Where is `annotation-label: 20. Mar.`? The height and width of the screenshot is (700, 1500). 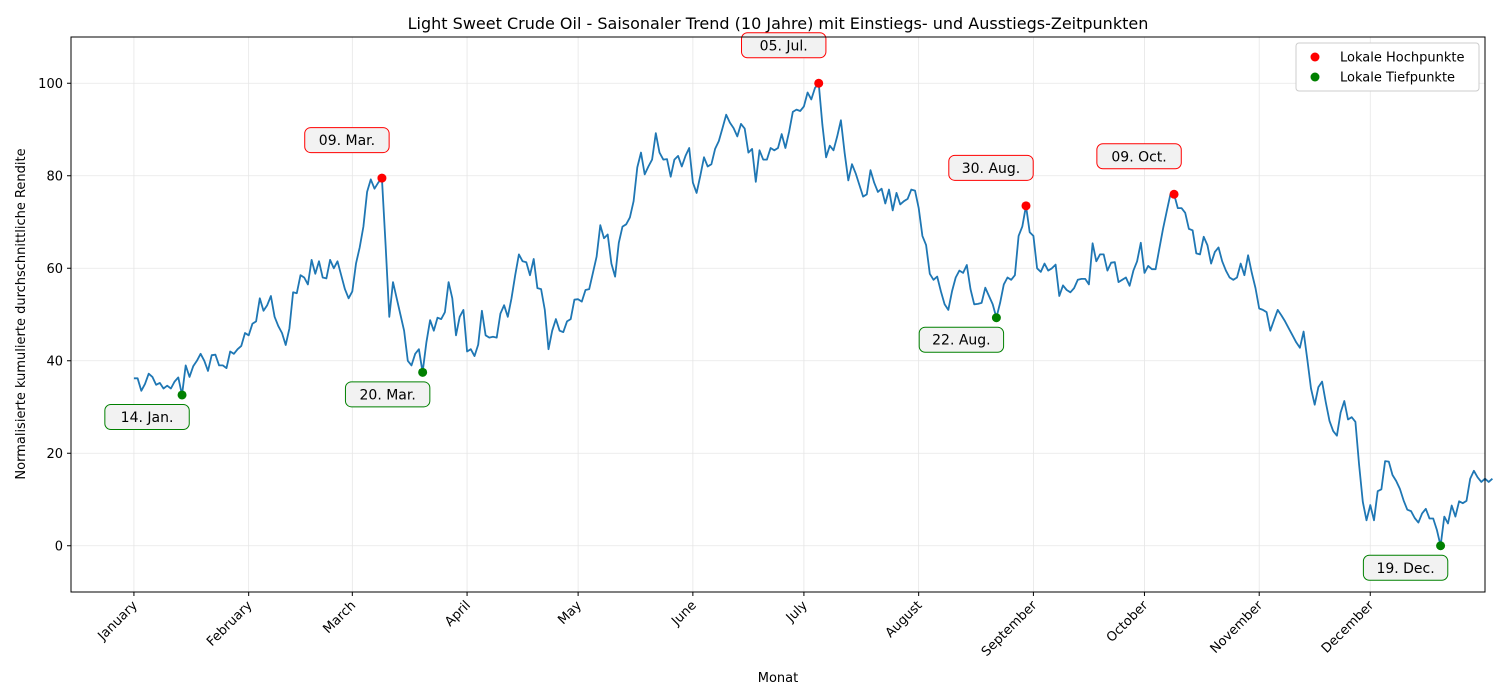 annotation-label: 20. Mar. is located at coordinates (388, 395).